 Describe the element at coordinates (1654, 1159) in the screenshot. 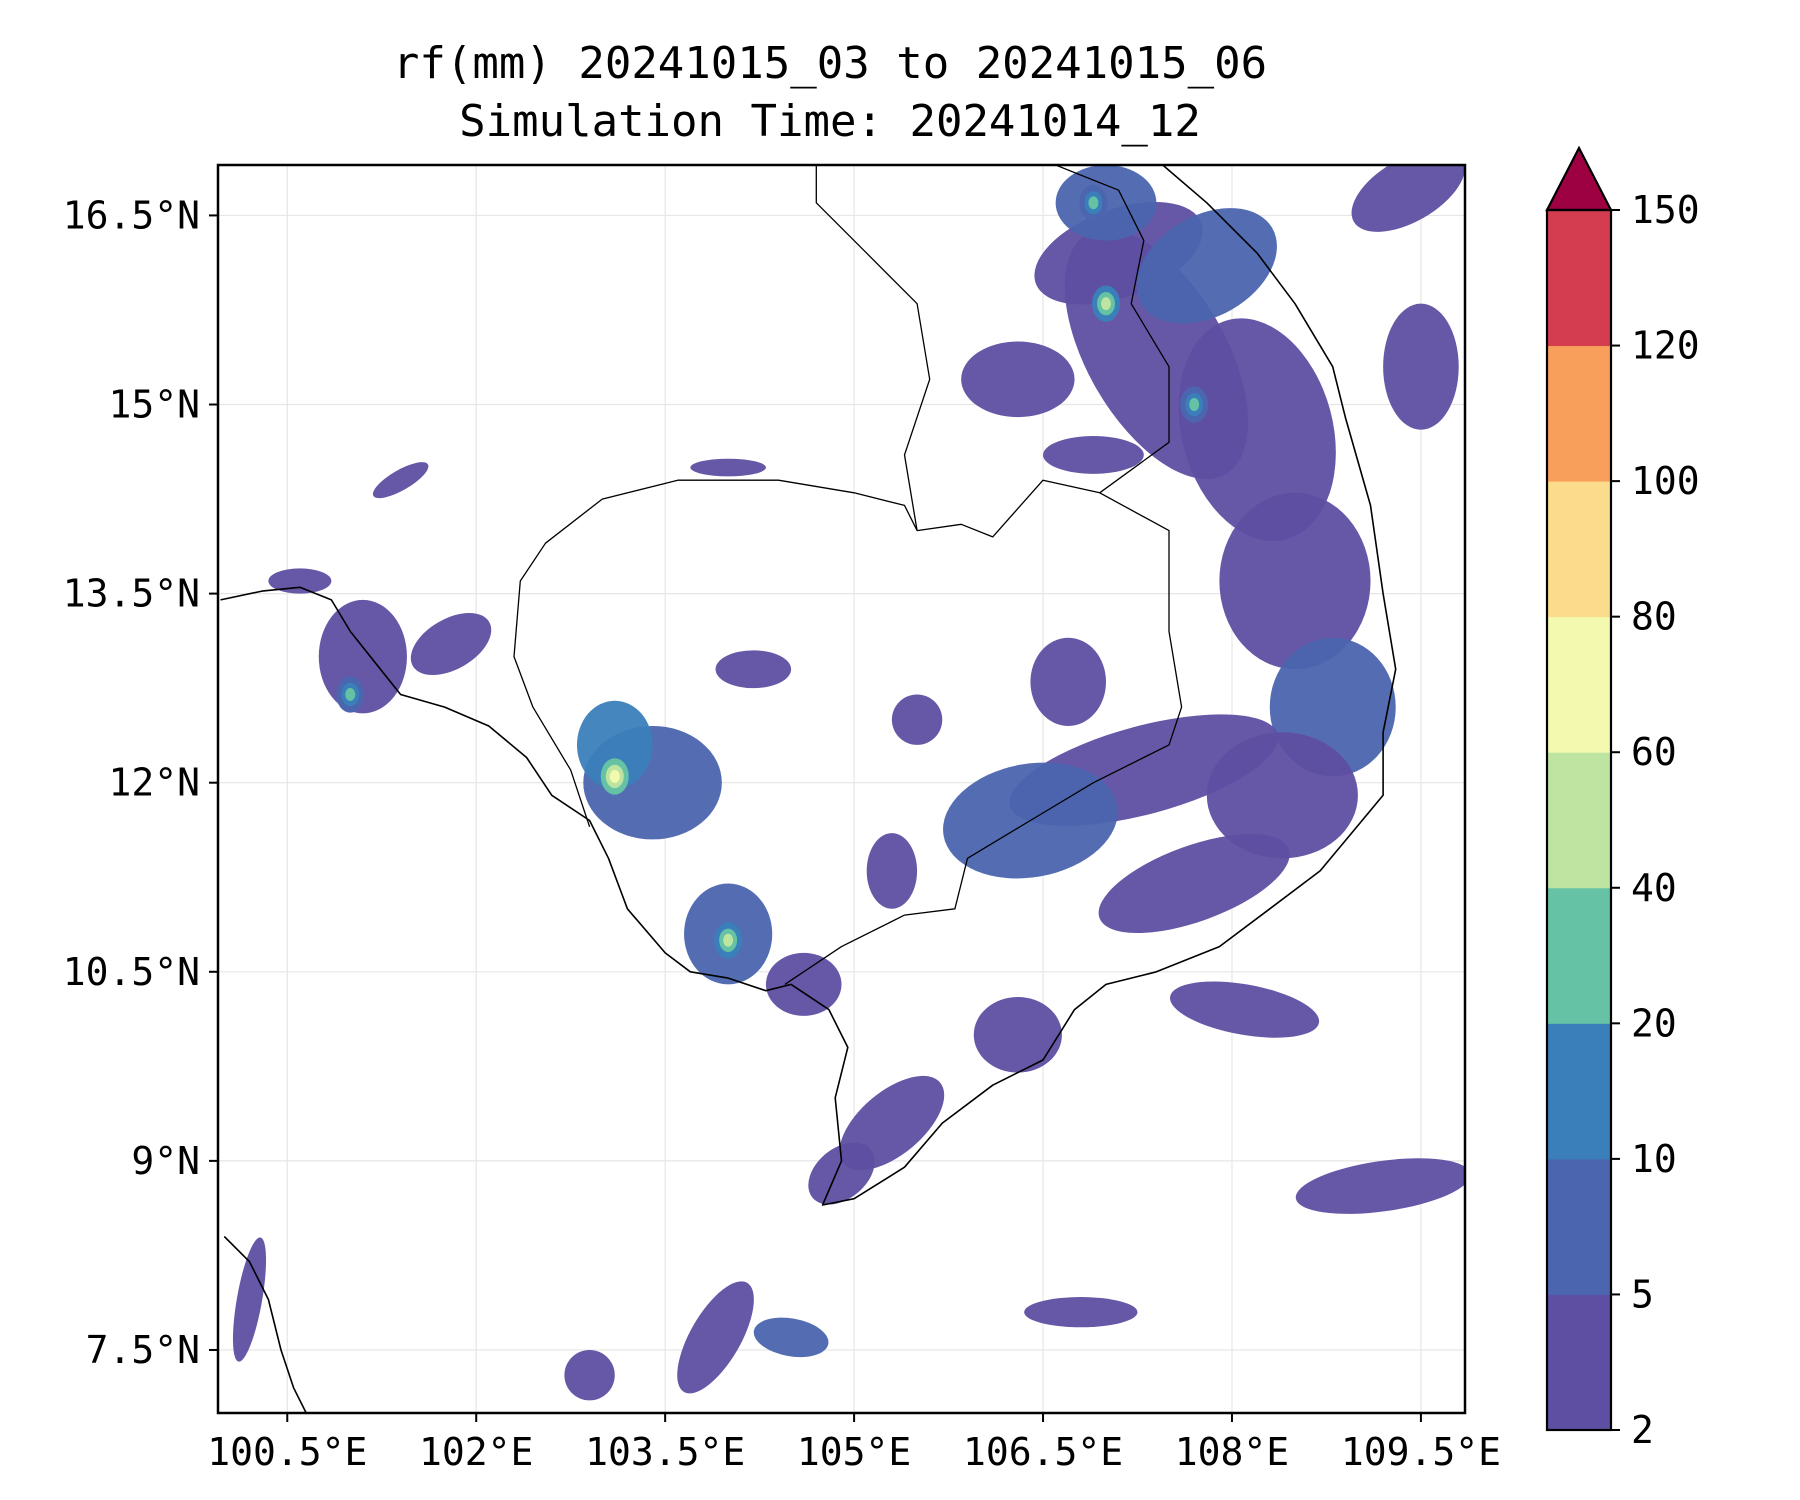

I see `colorbar-label: 10` at that location.